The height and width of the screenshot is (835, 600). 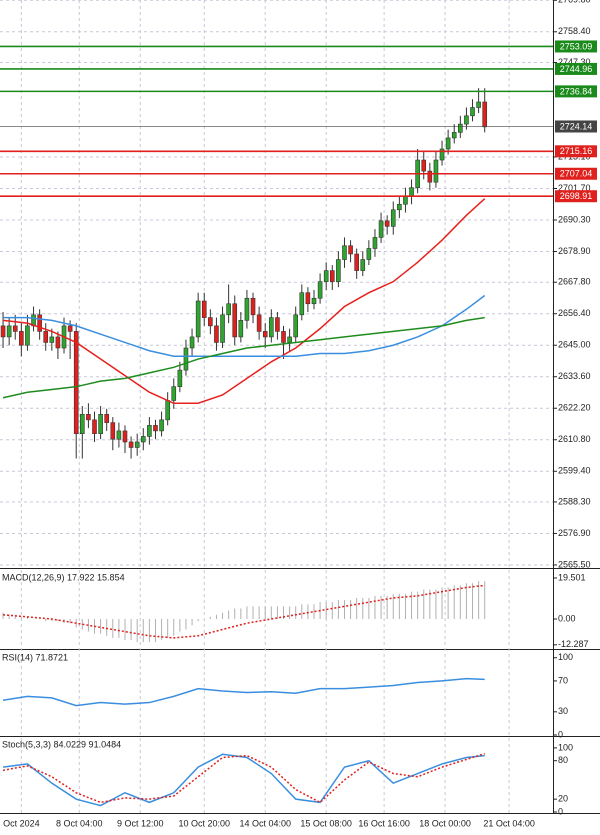 What do you see at coordinates (574, 376) in the screenshot?
I see `y-tick-label: 2633.60` at bounding box center [574, 376].